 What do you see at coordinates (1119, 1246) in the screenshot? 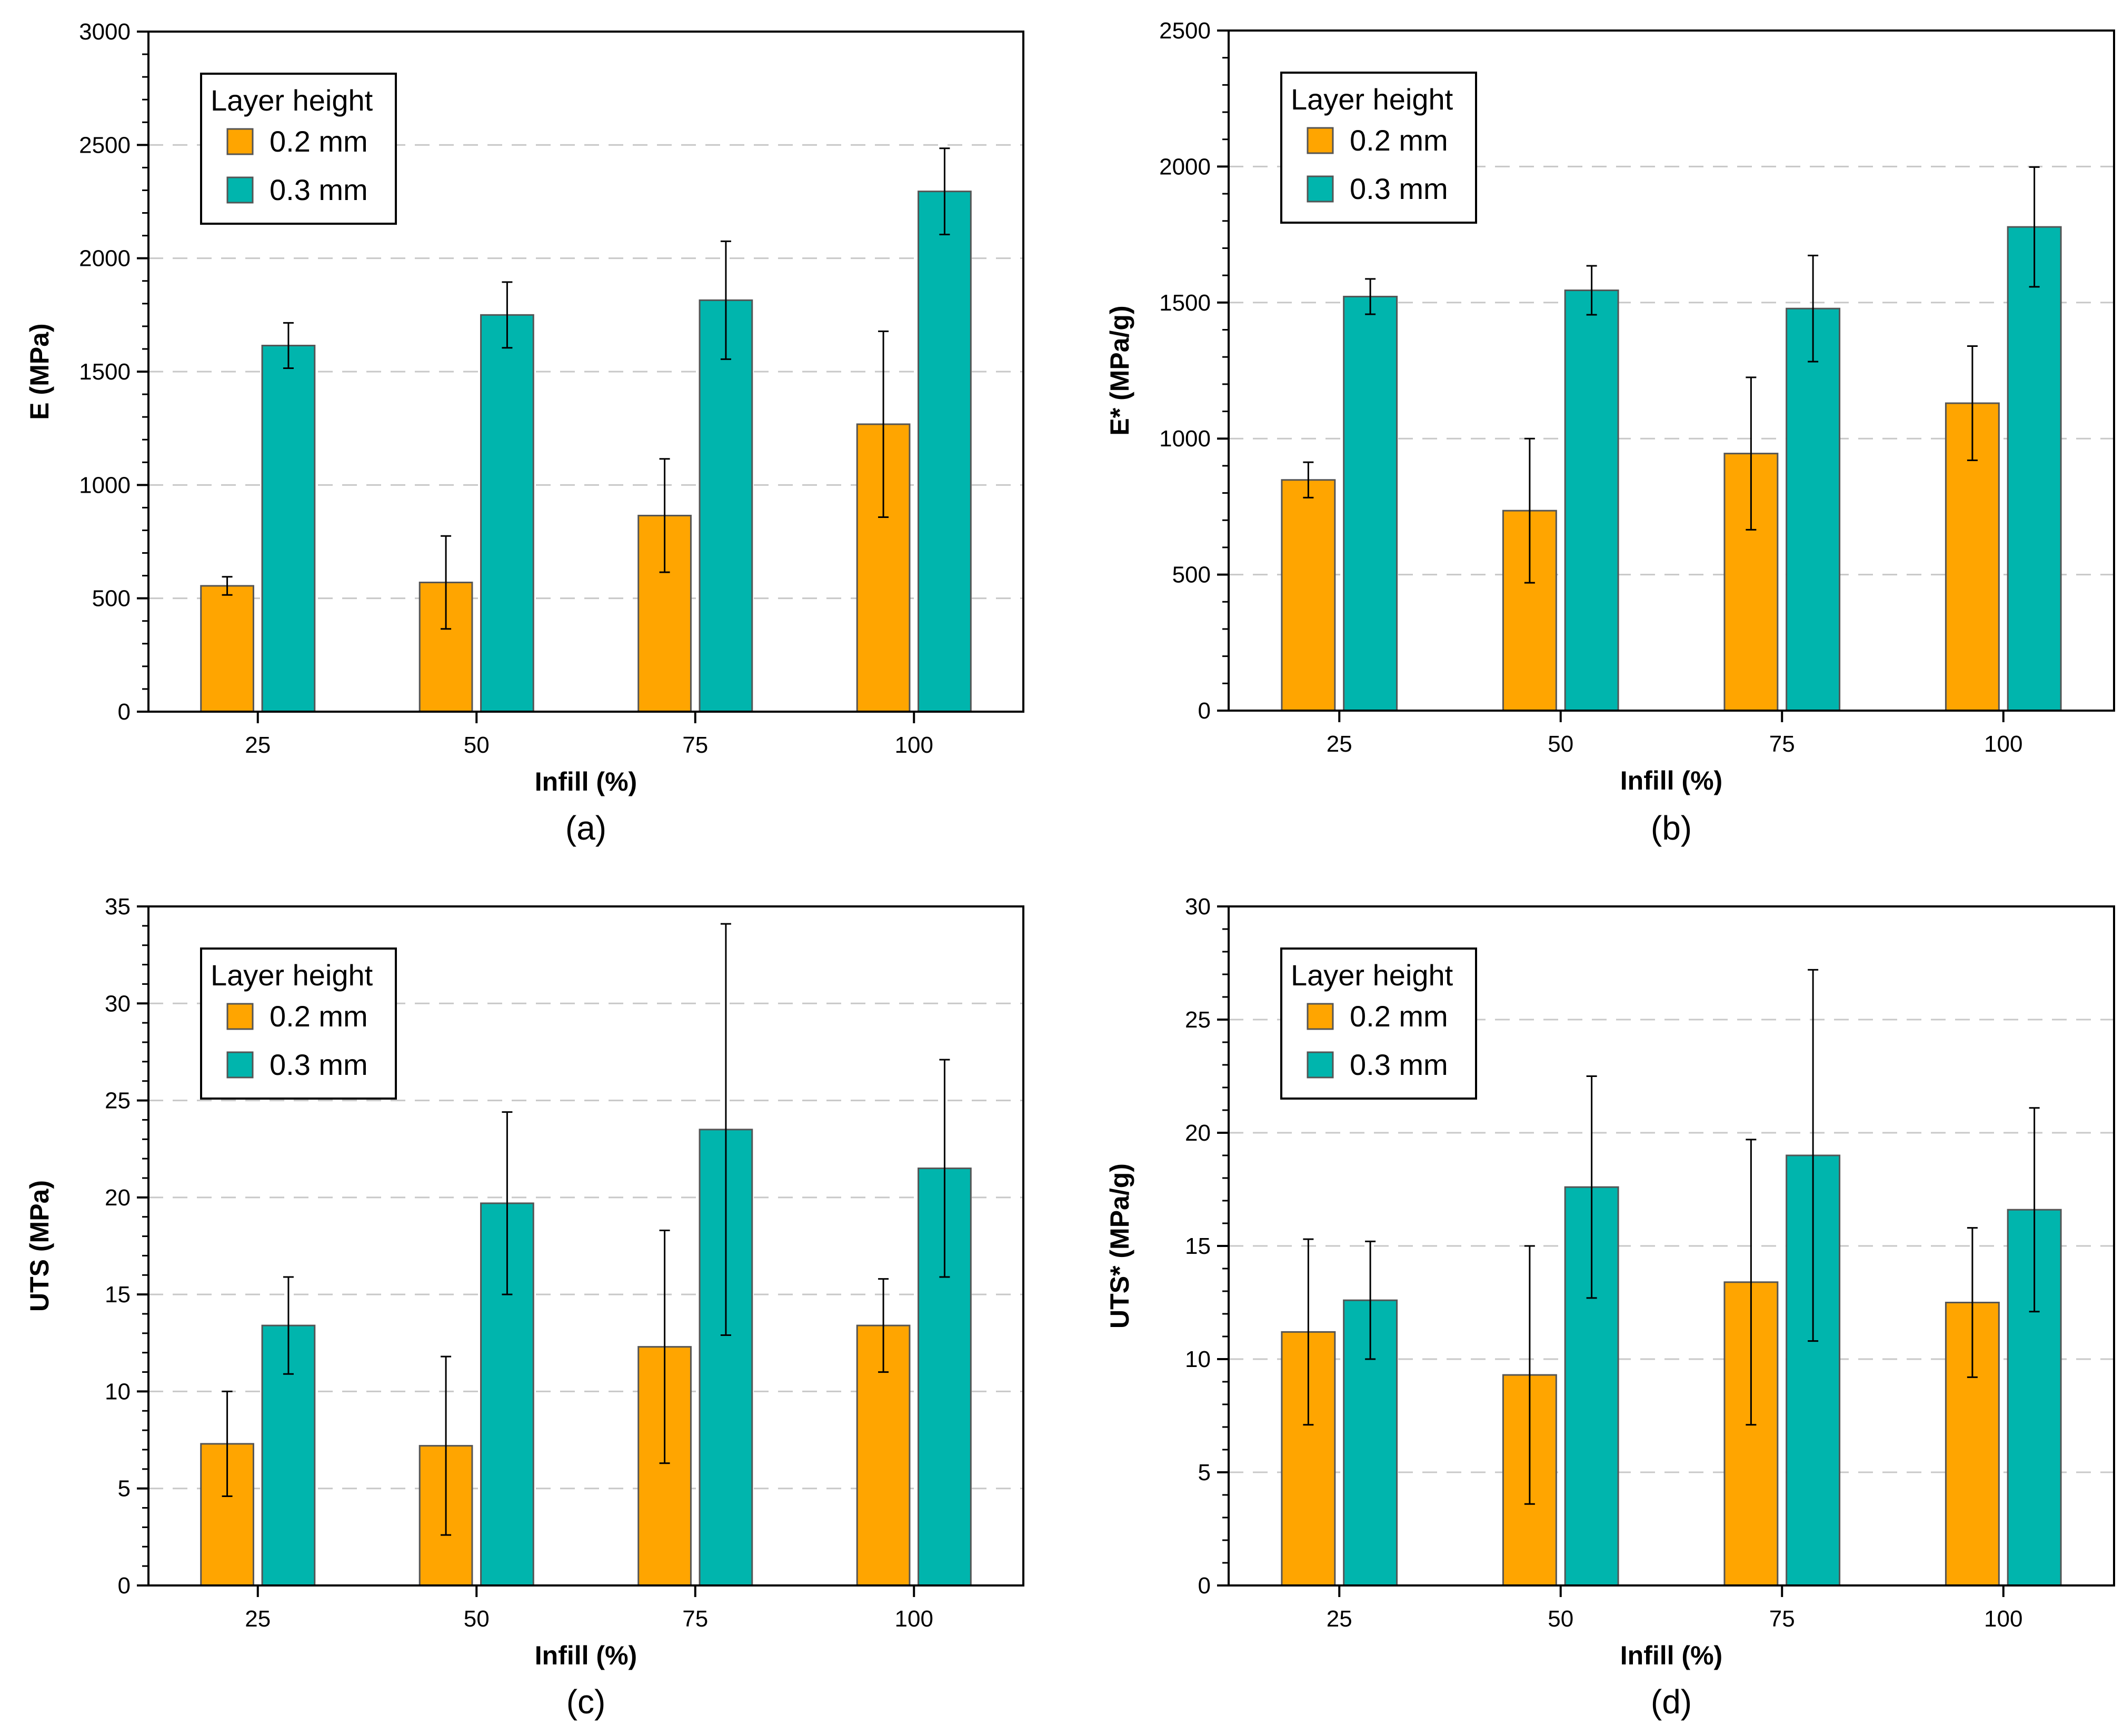
I see `y-axis-title: UTS* (MPa/g)` at bounding box center [1119, 1246].